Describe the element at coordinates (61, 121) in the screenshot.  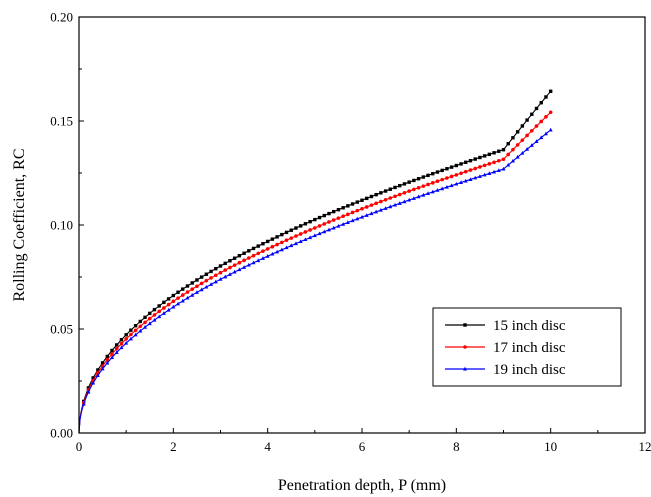
I see `y-tick-label: 0.15` at that location.